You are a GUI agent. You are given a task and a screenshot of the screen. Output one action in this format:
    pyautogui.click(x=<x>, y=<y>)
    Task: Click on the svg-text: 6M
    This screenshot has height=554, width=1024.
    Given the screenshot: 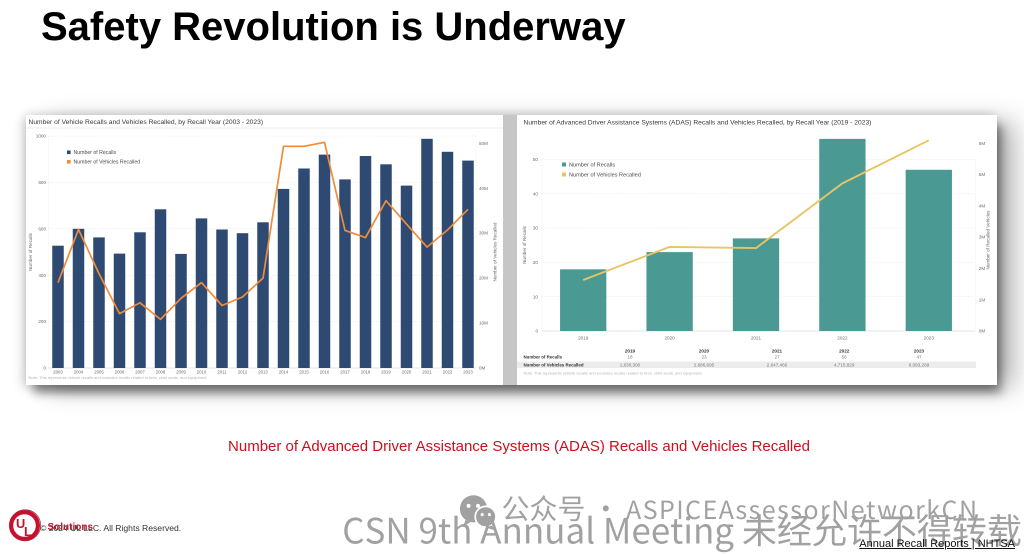 What is the action you would take?
    pyautogui.click(x=981, y=143)
    